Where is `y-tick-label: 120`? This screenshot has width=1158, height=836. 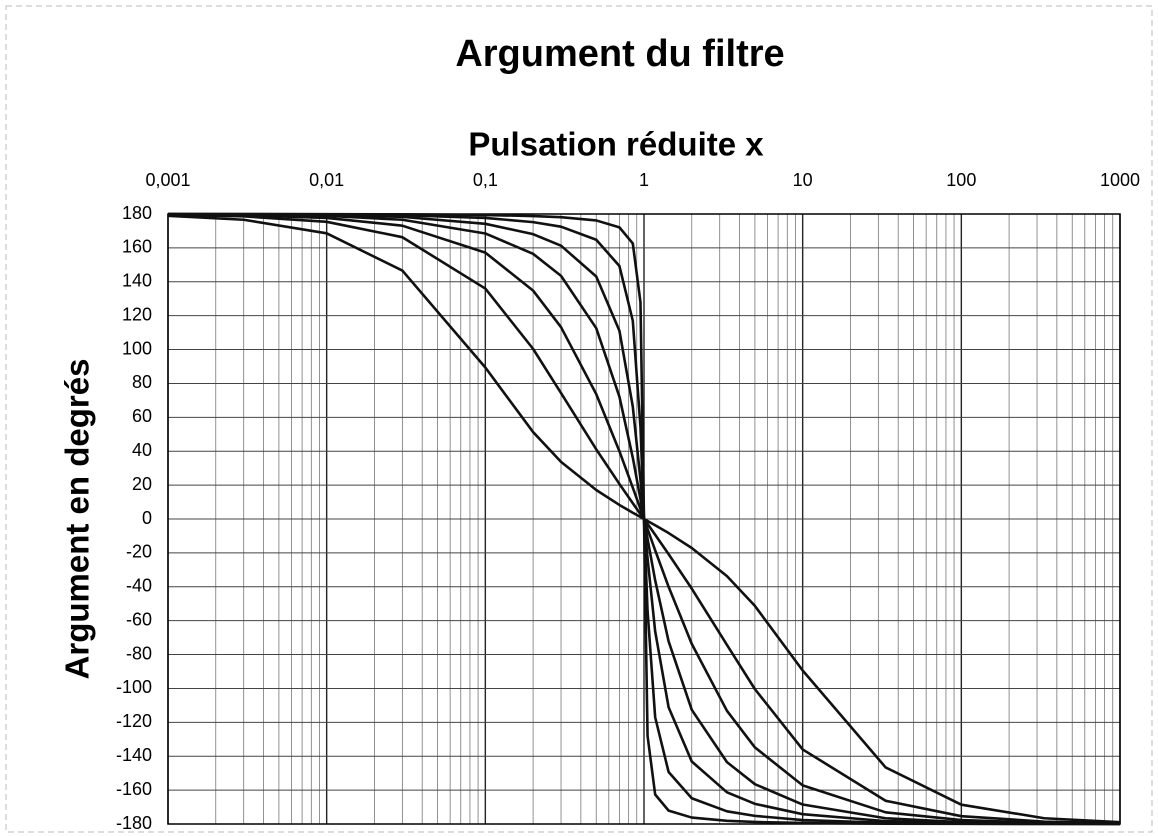
y-tick-label: 120 is located at coordinates (137, 314).